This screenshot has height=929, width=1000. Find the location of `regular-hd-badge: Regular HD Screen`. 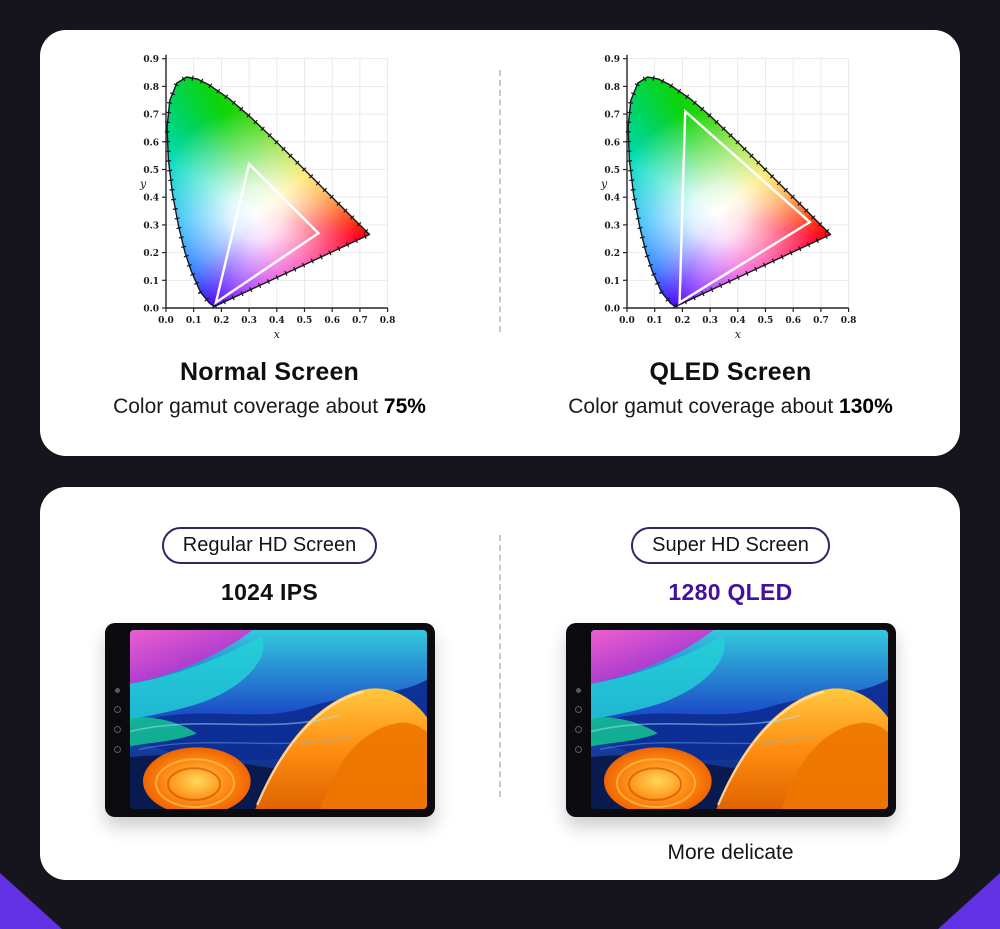

regular-hd-badge: Regular HD Screen is located at coordinates (269, 545).